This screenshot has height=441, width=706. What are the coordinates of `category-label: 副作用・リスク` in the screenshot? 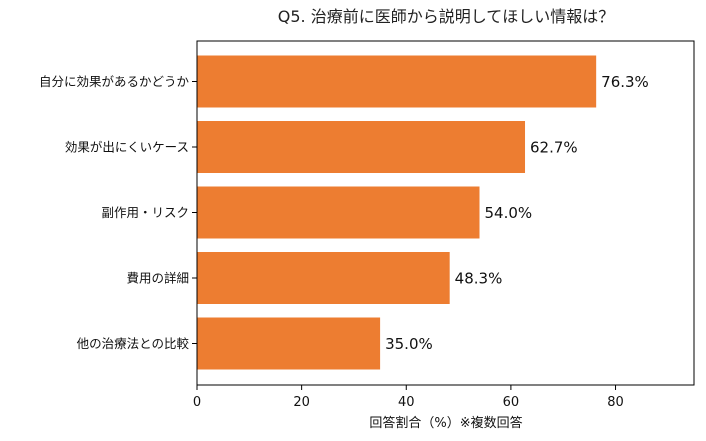 It's located at (145, 212).